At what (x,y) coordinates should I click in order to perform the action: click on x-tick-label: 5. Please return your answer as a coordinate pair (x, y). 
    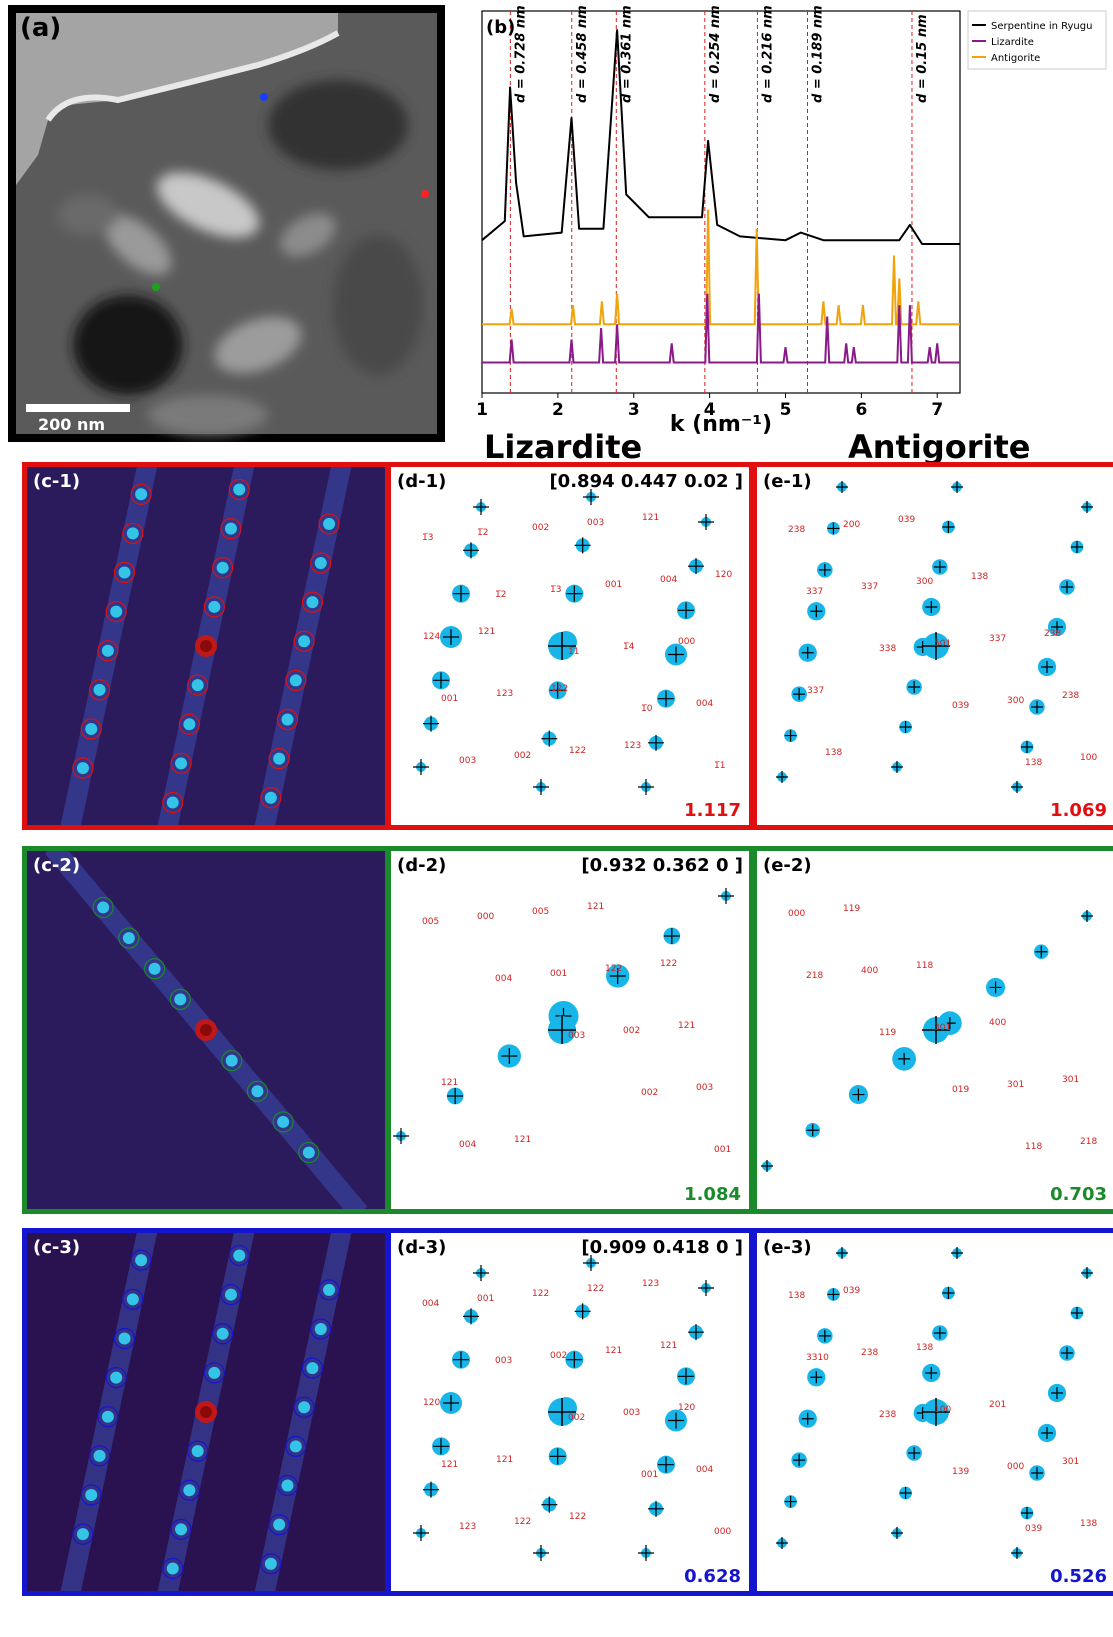
    Looking at the image, I should click on (786, 410).